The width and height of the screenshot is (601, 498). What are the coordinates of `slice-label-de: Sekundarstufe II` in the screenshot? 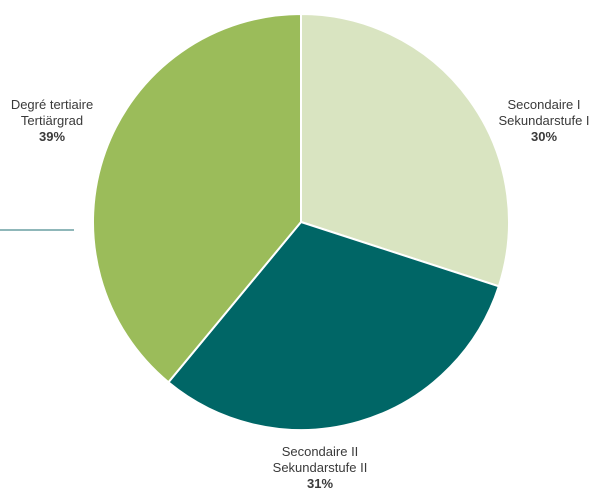 It's located at (320, 467).